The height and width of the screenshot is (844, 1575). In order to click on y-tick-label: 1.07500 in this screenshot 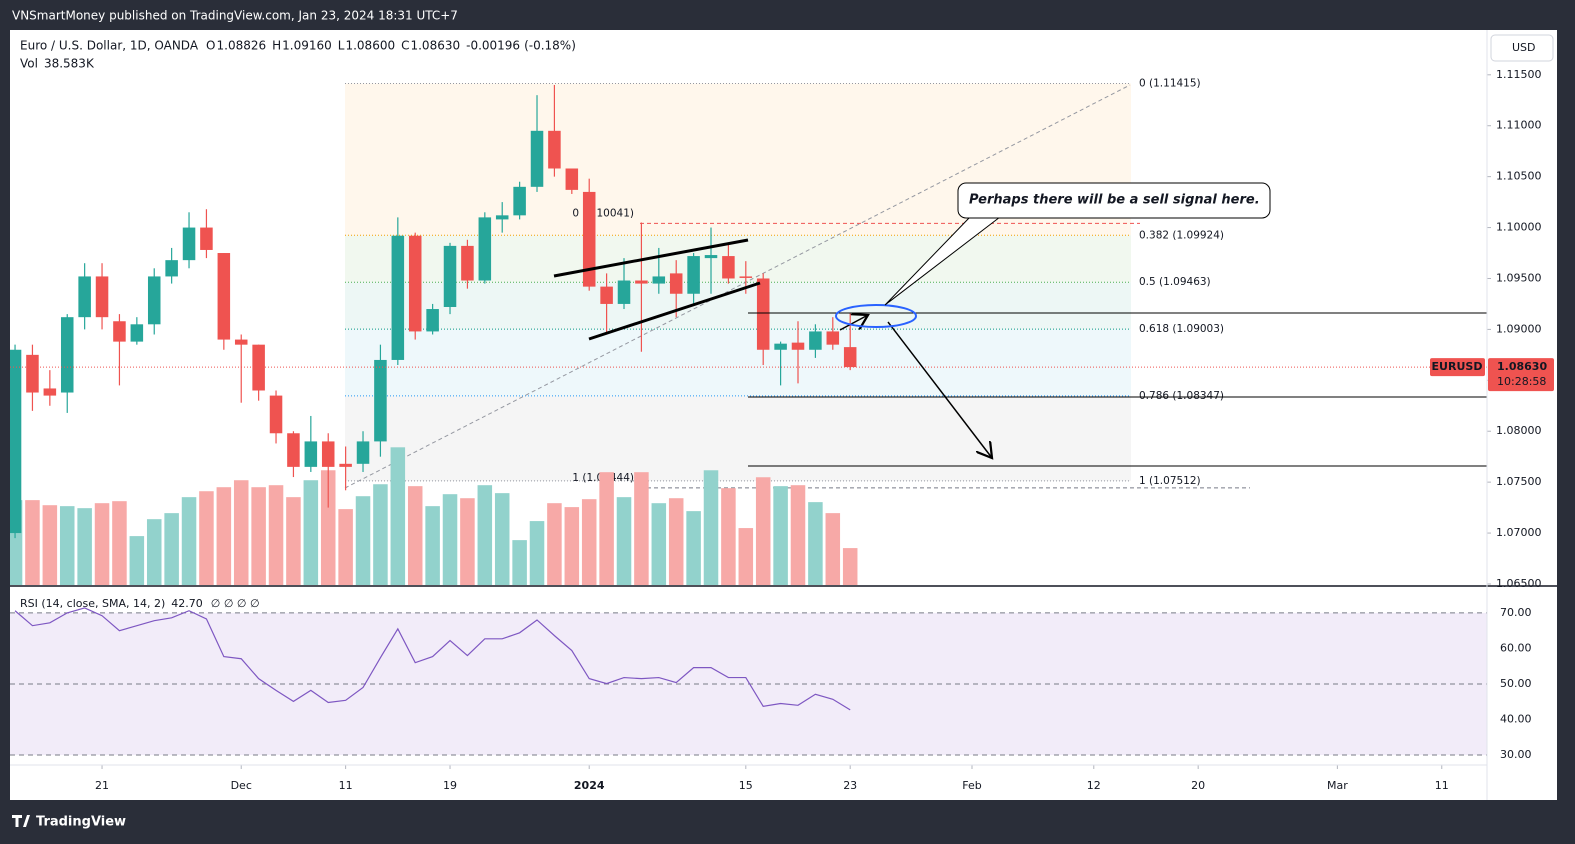, I will do `click(1519, 481)`.